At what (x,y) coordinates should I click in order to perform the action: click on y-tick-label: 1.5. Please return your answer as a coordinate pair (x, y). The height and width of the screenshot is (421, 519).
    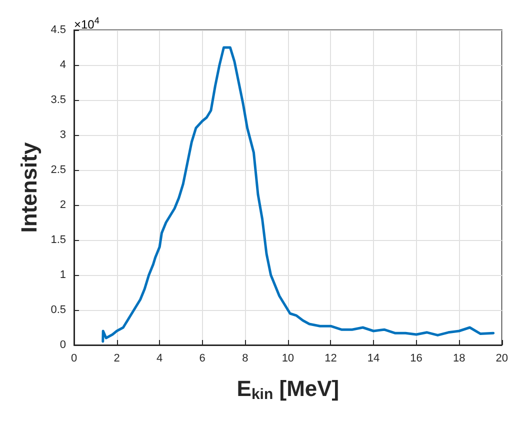
    Looking at the image, I should click on (58, 240).